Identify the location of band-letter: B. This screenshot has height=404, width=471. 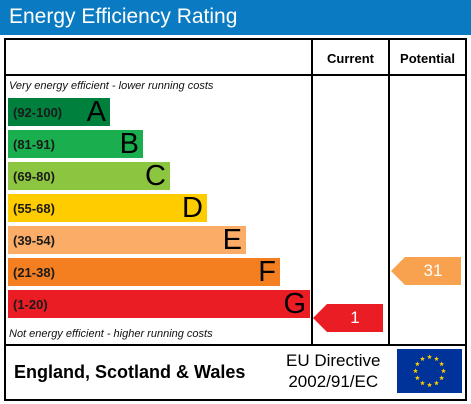
(129, 144).